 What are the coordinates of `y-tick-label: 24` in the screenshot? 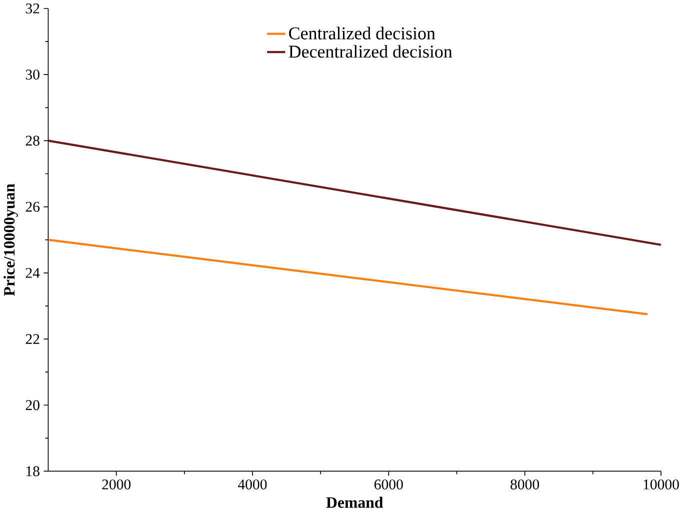 It's located at (33, 273).